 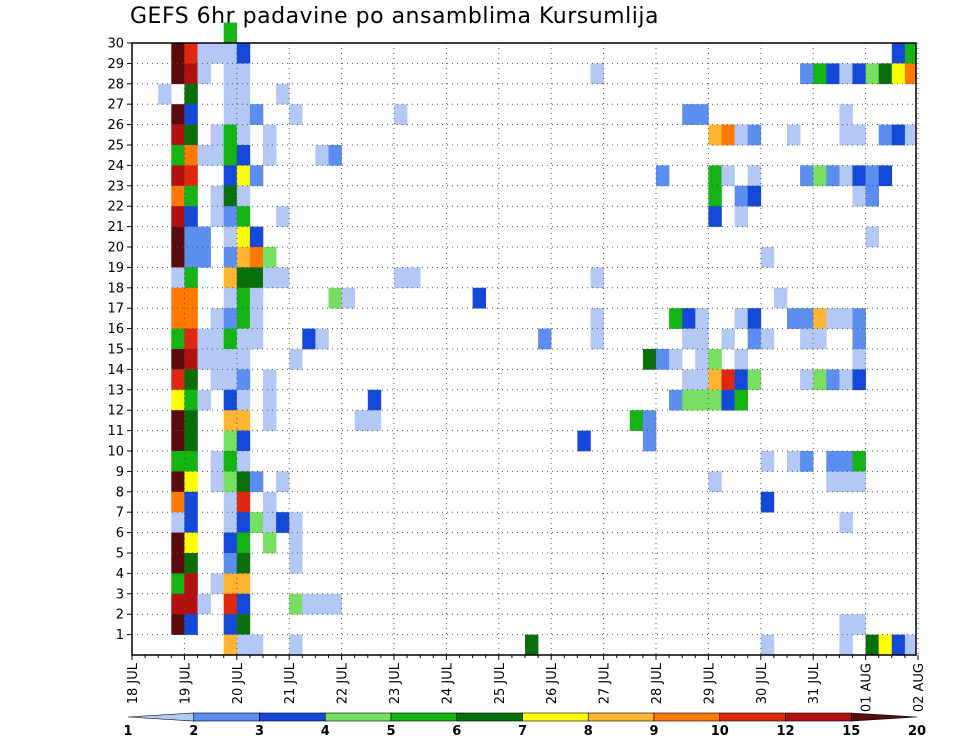 What do you see at coordinates (120, 574) in the screenshot?
I see `y-tick-label: 4` at bounding box center [120, 574].